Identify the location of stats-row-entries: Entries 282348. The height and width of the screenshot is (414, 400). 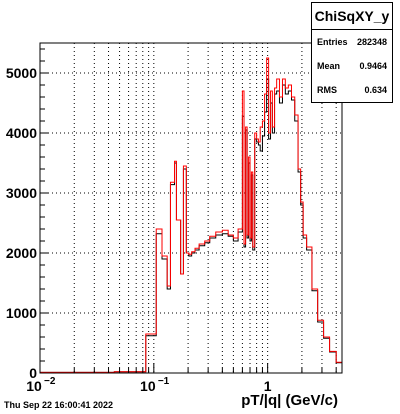
(352, 42).